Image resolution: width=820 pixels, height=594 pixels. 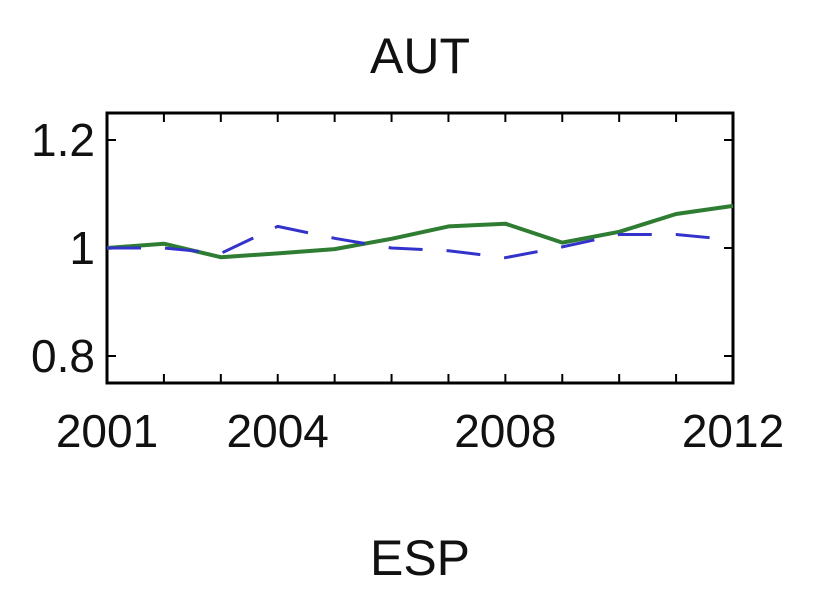 I want to click on y-tick-label: 0.8, so click(x=63, y=356).